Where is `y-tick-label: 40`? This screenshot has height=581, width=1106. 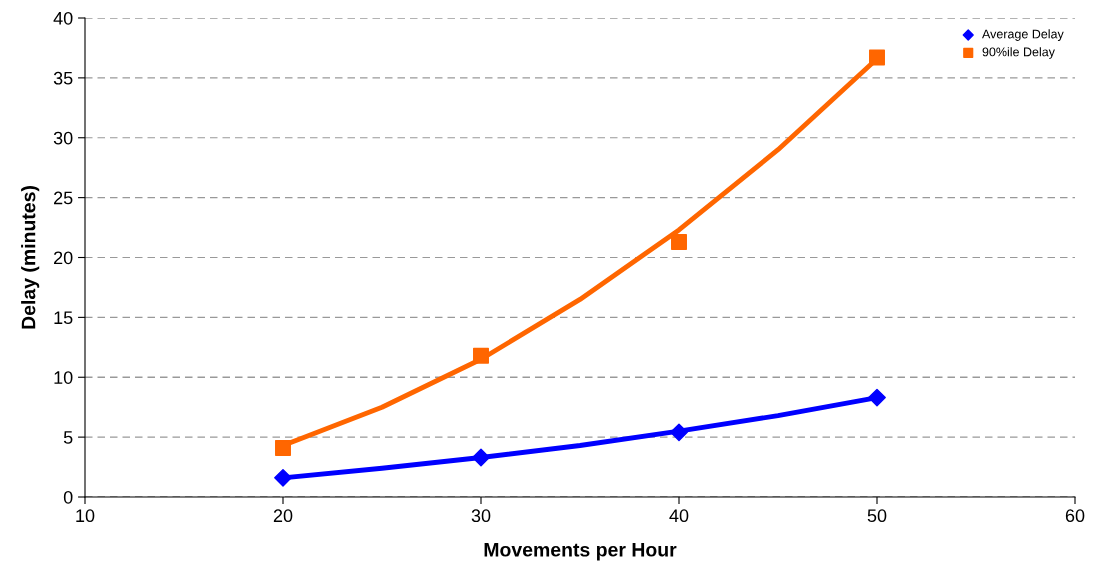
y-tick-label: 40 is located at coordinates (63, 18).